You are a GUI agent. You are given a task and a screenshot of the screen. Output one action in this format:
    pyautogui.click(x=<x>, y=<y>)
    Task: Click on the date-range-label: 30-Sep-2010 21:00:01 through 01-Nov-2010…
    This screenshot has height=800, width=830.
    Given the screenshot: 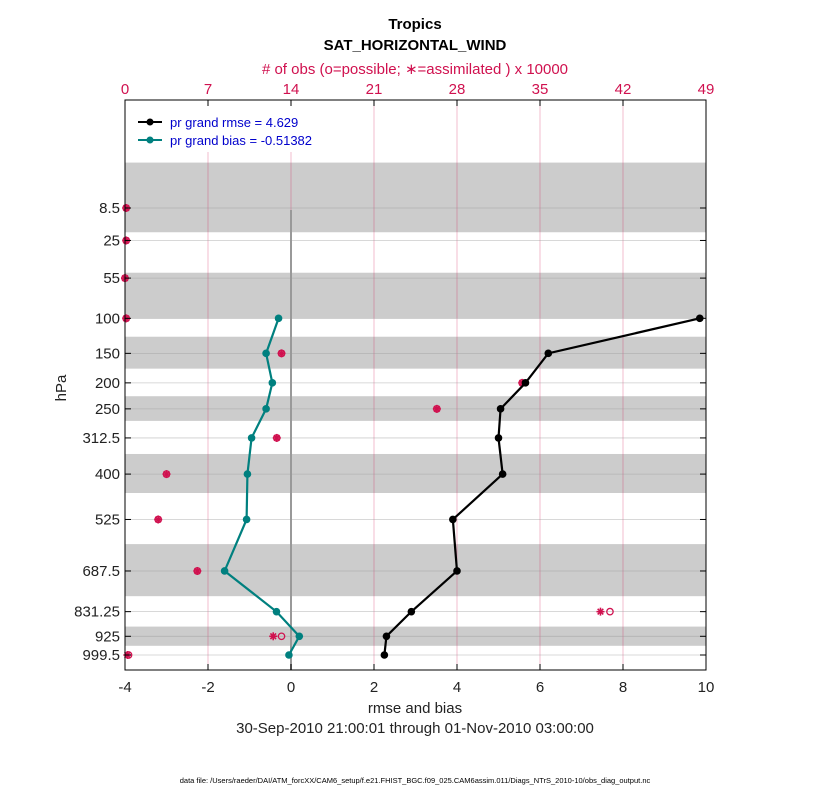 What is the action you would take?
    pyautogui.click(x=415, y=728)
    